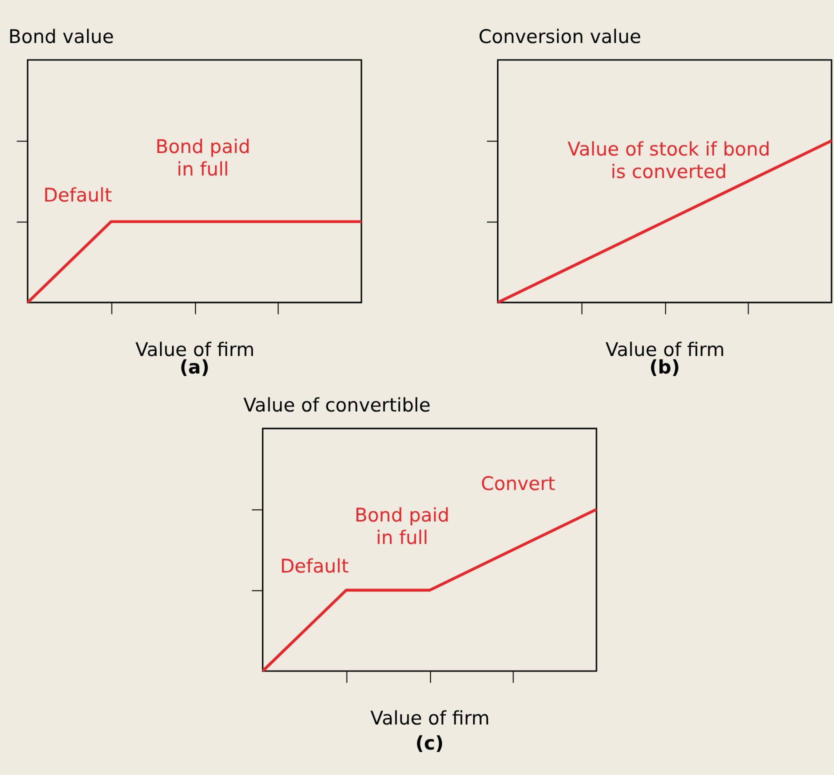 Image resolution: width=834 pixels, height=775 pixels. Describe the element at coordinates (560, 37) in the screenshot. I see `chart-title: Conversion value` at that location.